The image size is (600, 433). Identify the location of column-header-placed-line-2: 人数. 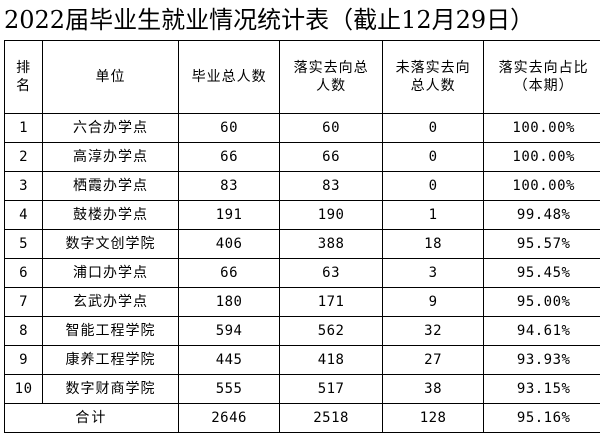
(331, 86).